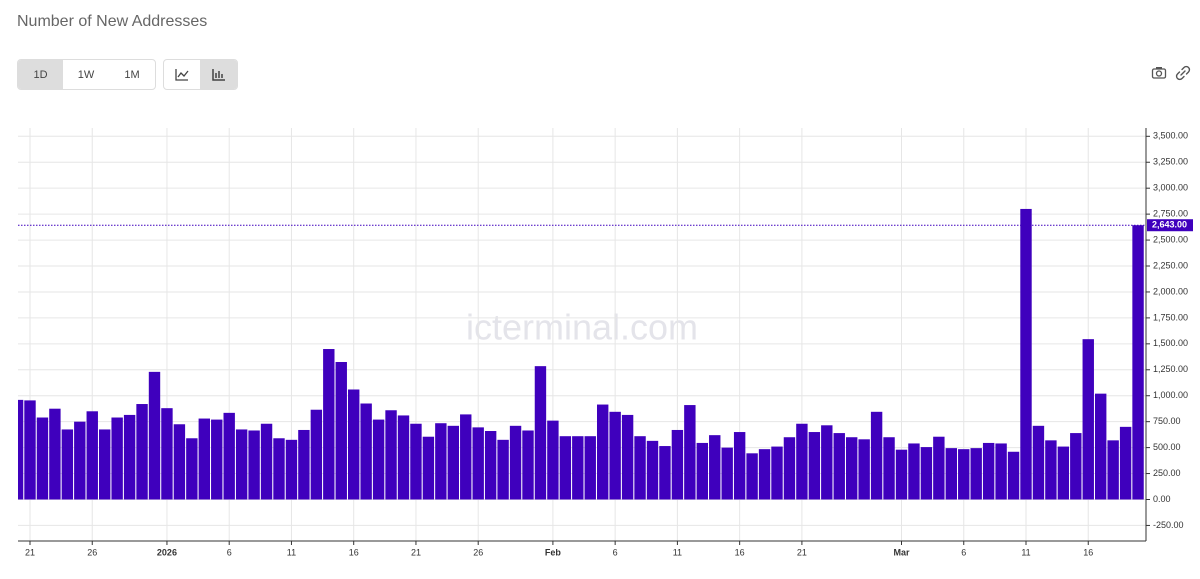 This screenshot has height=579, width=1200. Describe the element at coordinates (1170, 343) in the screenshot. I see `y-tick-label: 1,500.00` at that location.